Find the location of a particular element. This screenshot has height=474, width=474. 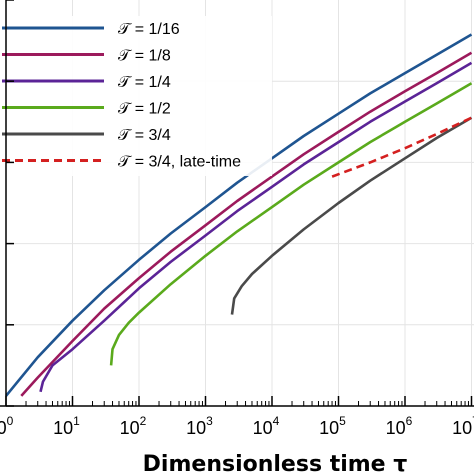

x-tick-exponent: 6 is located at coordinates (409, 421).